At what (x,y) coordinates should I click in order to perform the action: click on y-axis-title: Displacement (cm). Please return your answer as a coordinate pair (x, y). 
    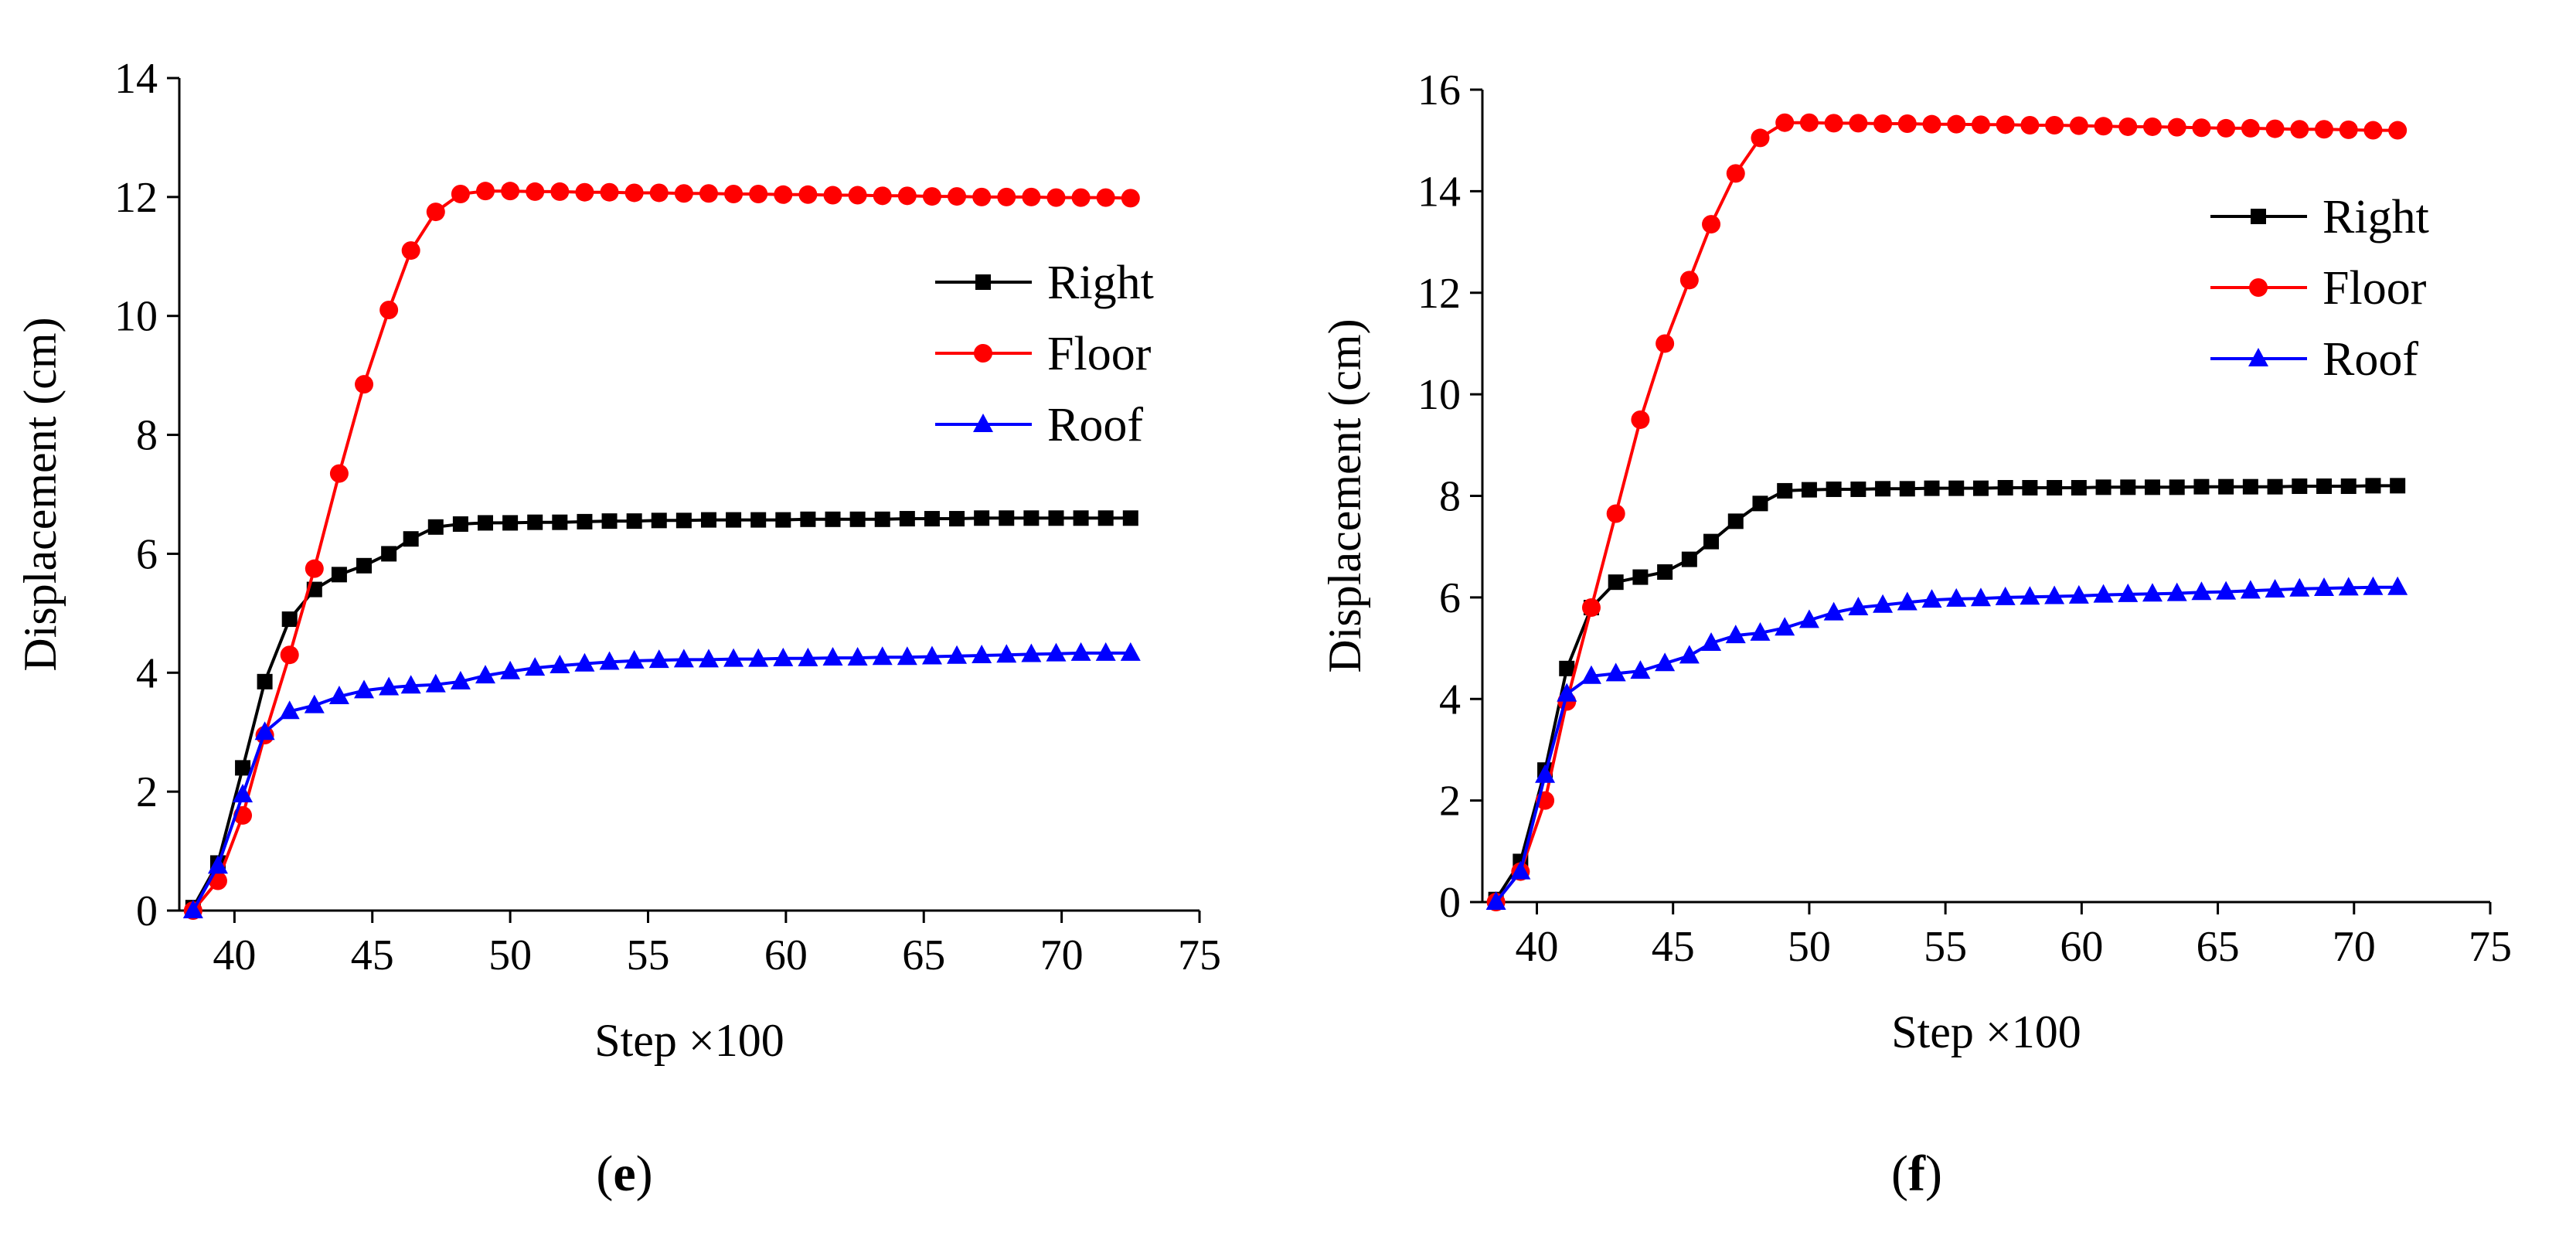
    Looking at the image, I should click on (1344, 495).